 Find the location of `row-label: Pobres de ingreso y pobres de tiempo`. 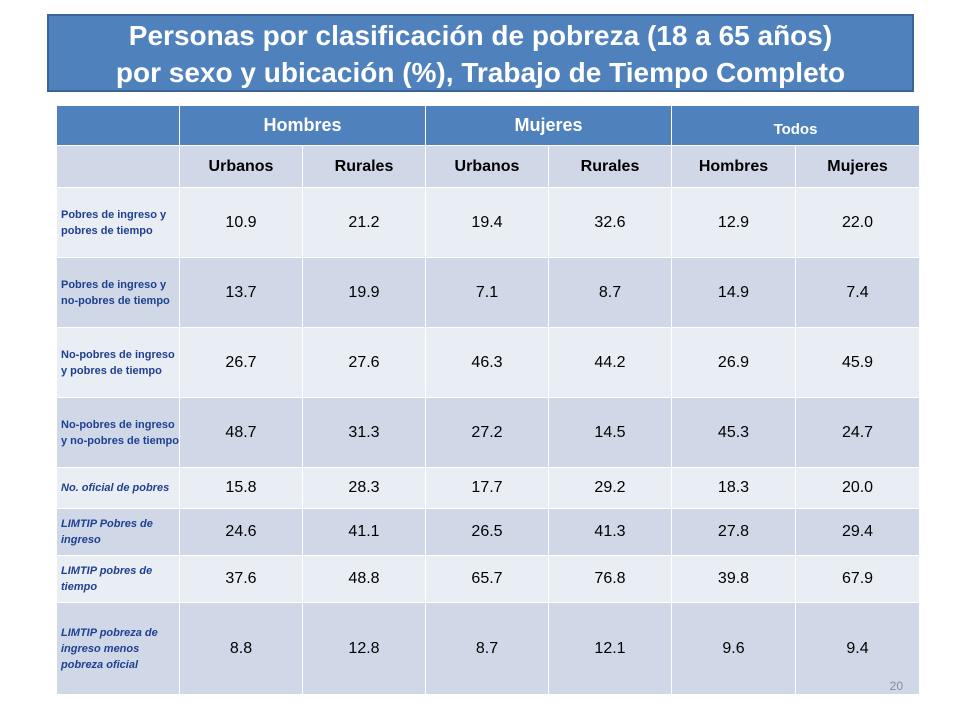

row-label: Pobres de ingreso y pobres de tiempo is located at coordinates (118, 222).